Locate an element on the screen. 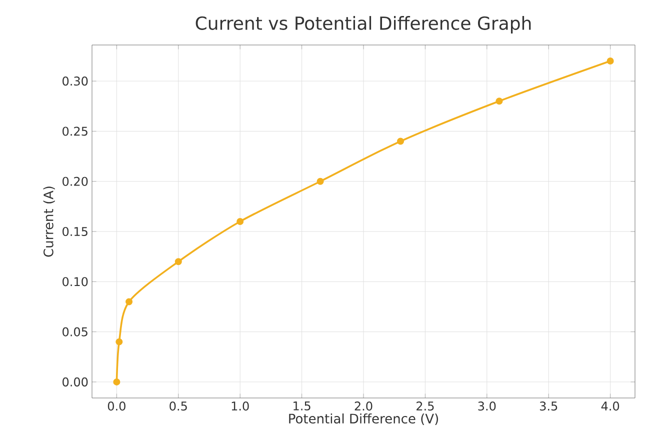  chart-title: Current vs Potential Difference Graph is located at coordinates (363, 25).